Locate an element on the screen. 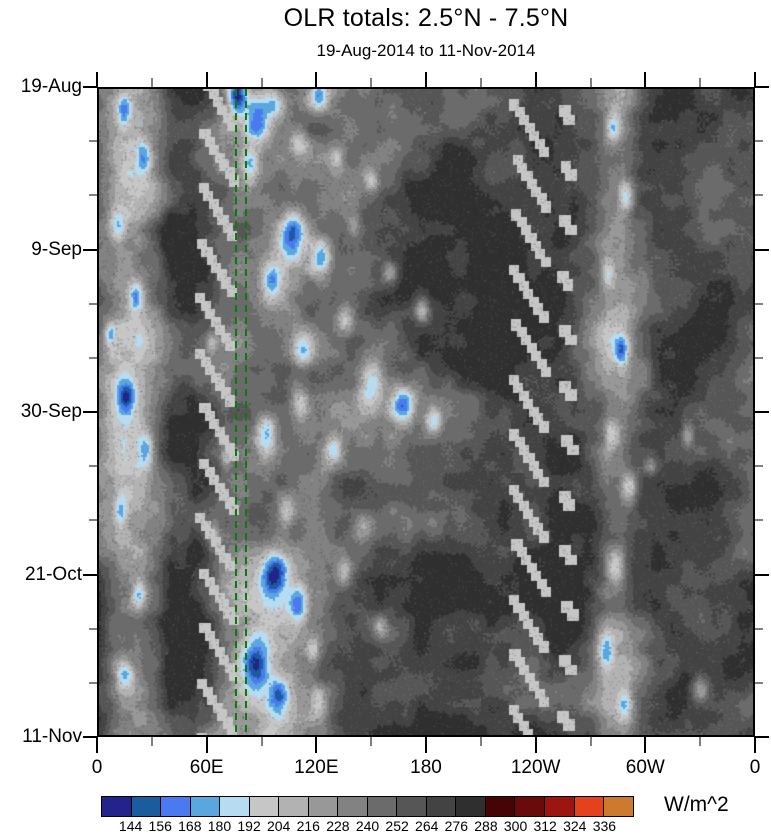 The height and width of the screenshot is (834, 771). x-tick-label: 120W is located at coordinates (535, 767).